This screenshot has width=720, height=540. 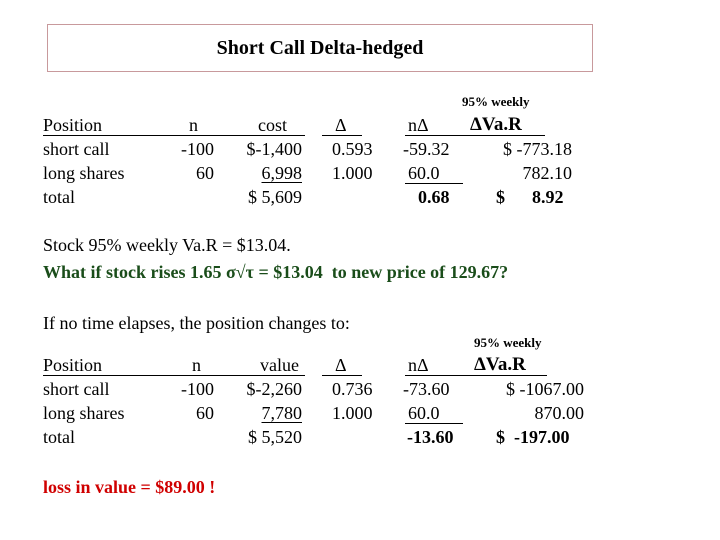 I want to click on t1-row3-dvar: $ 8.92, so click(x=530, y=197).